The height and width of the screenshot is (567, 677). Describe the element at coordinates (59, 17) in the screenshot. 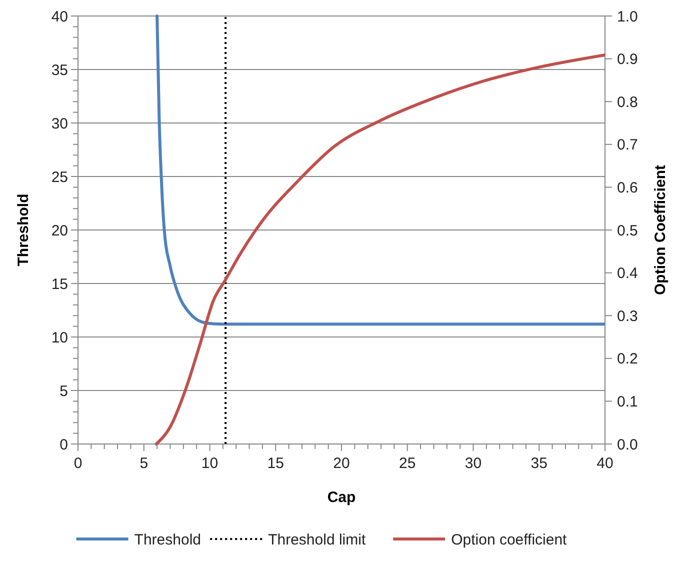

I see `y-tick-label: 40` at that location.